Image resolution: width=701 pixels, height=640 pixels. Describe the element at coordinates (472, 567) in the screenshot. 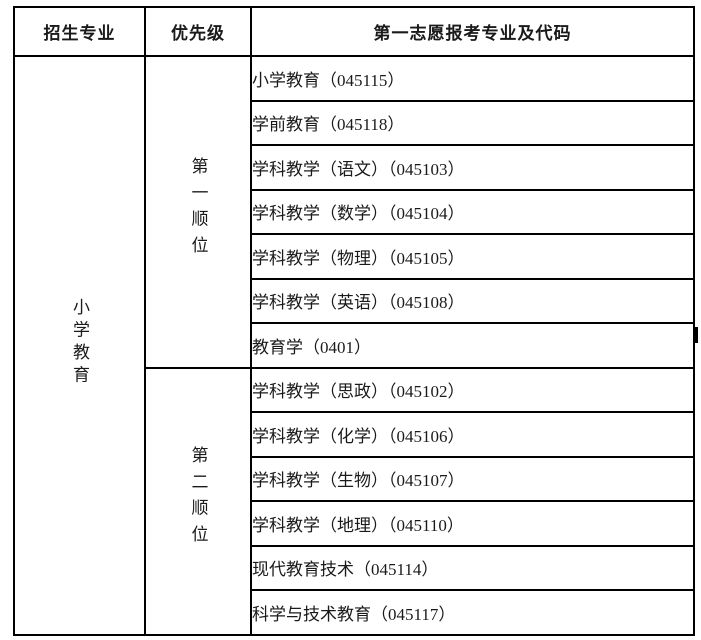

I see `major-option: 现代教育技术（045114）` at that location.